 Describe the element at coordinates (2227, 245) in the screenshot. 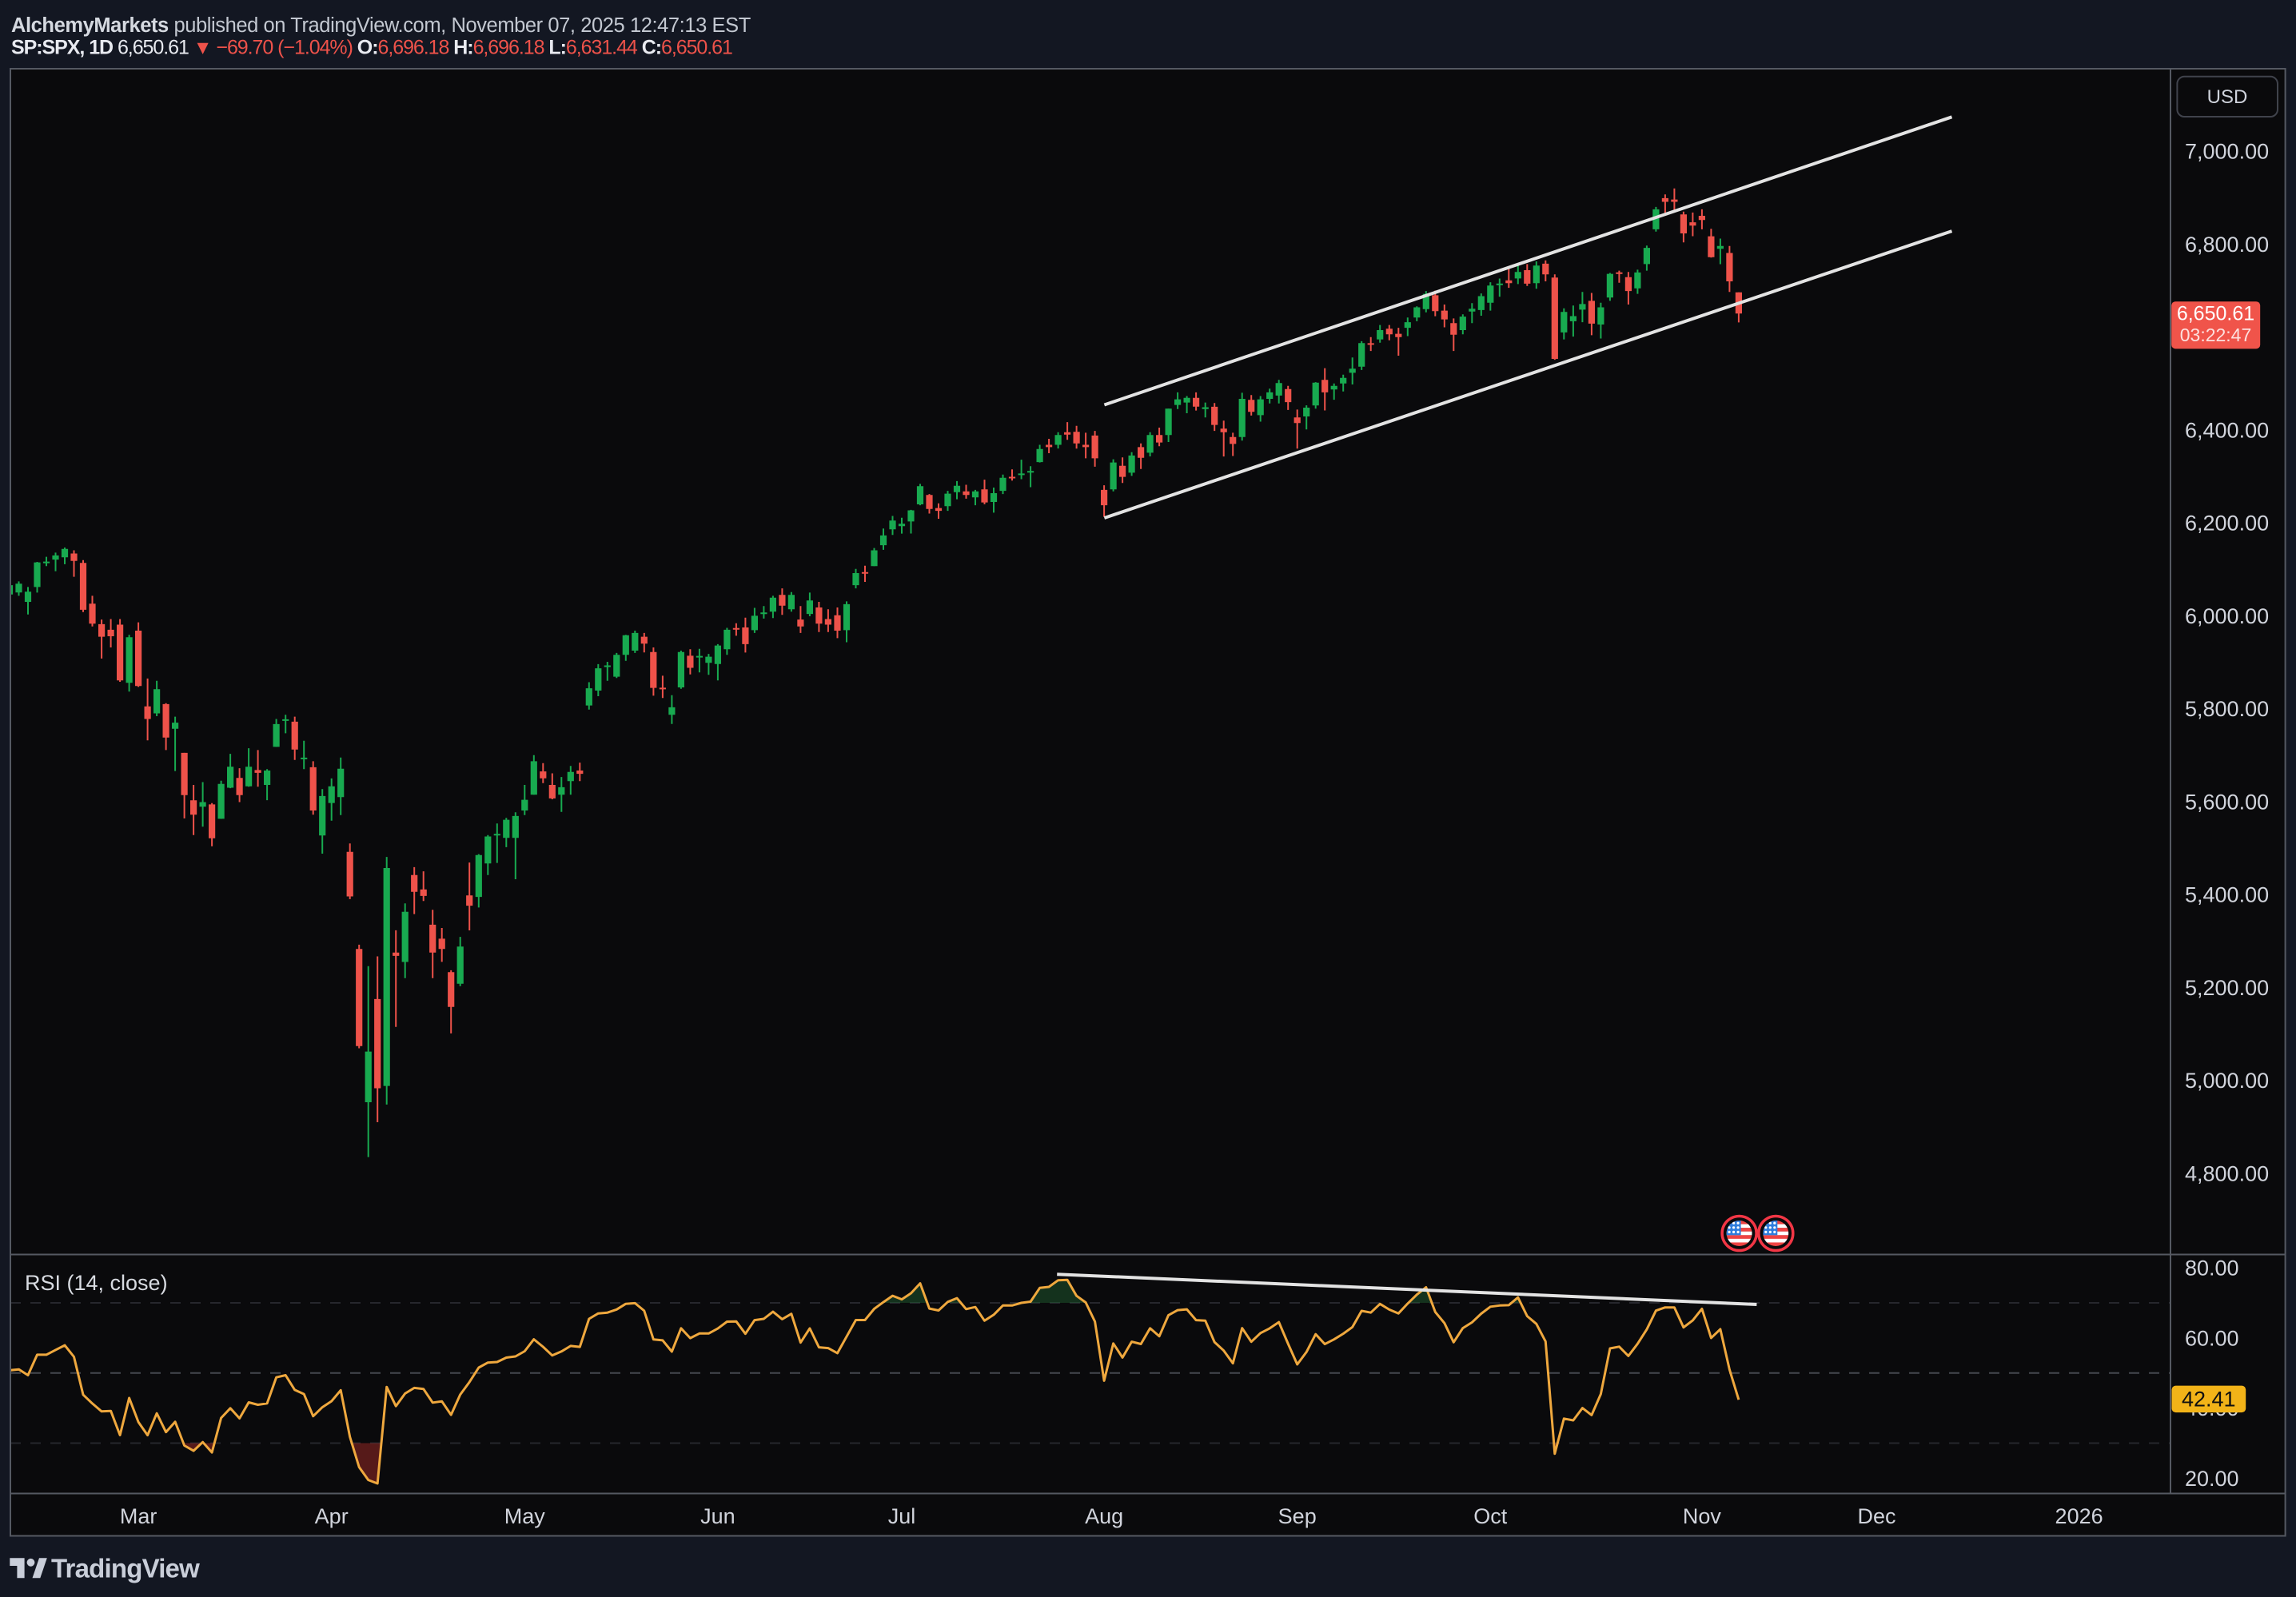

I see `svg-text: 6,800.00` at that location.